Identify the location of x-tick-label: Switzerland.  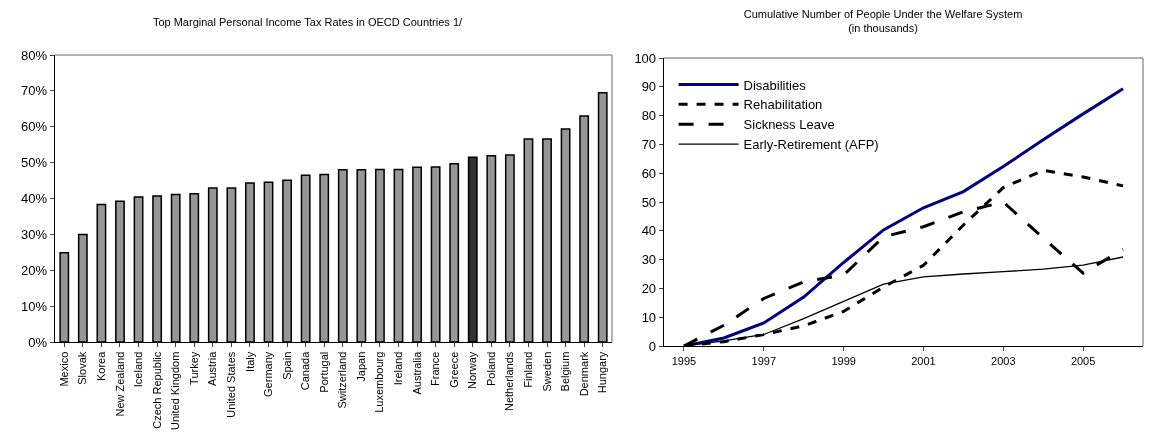
(342, 380).